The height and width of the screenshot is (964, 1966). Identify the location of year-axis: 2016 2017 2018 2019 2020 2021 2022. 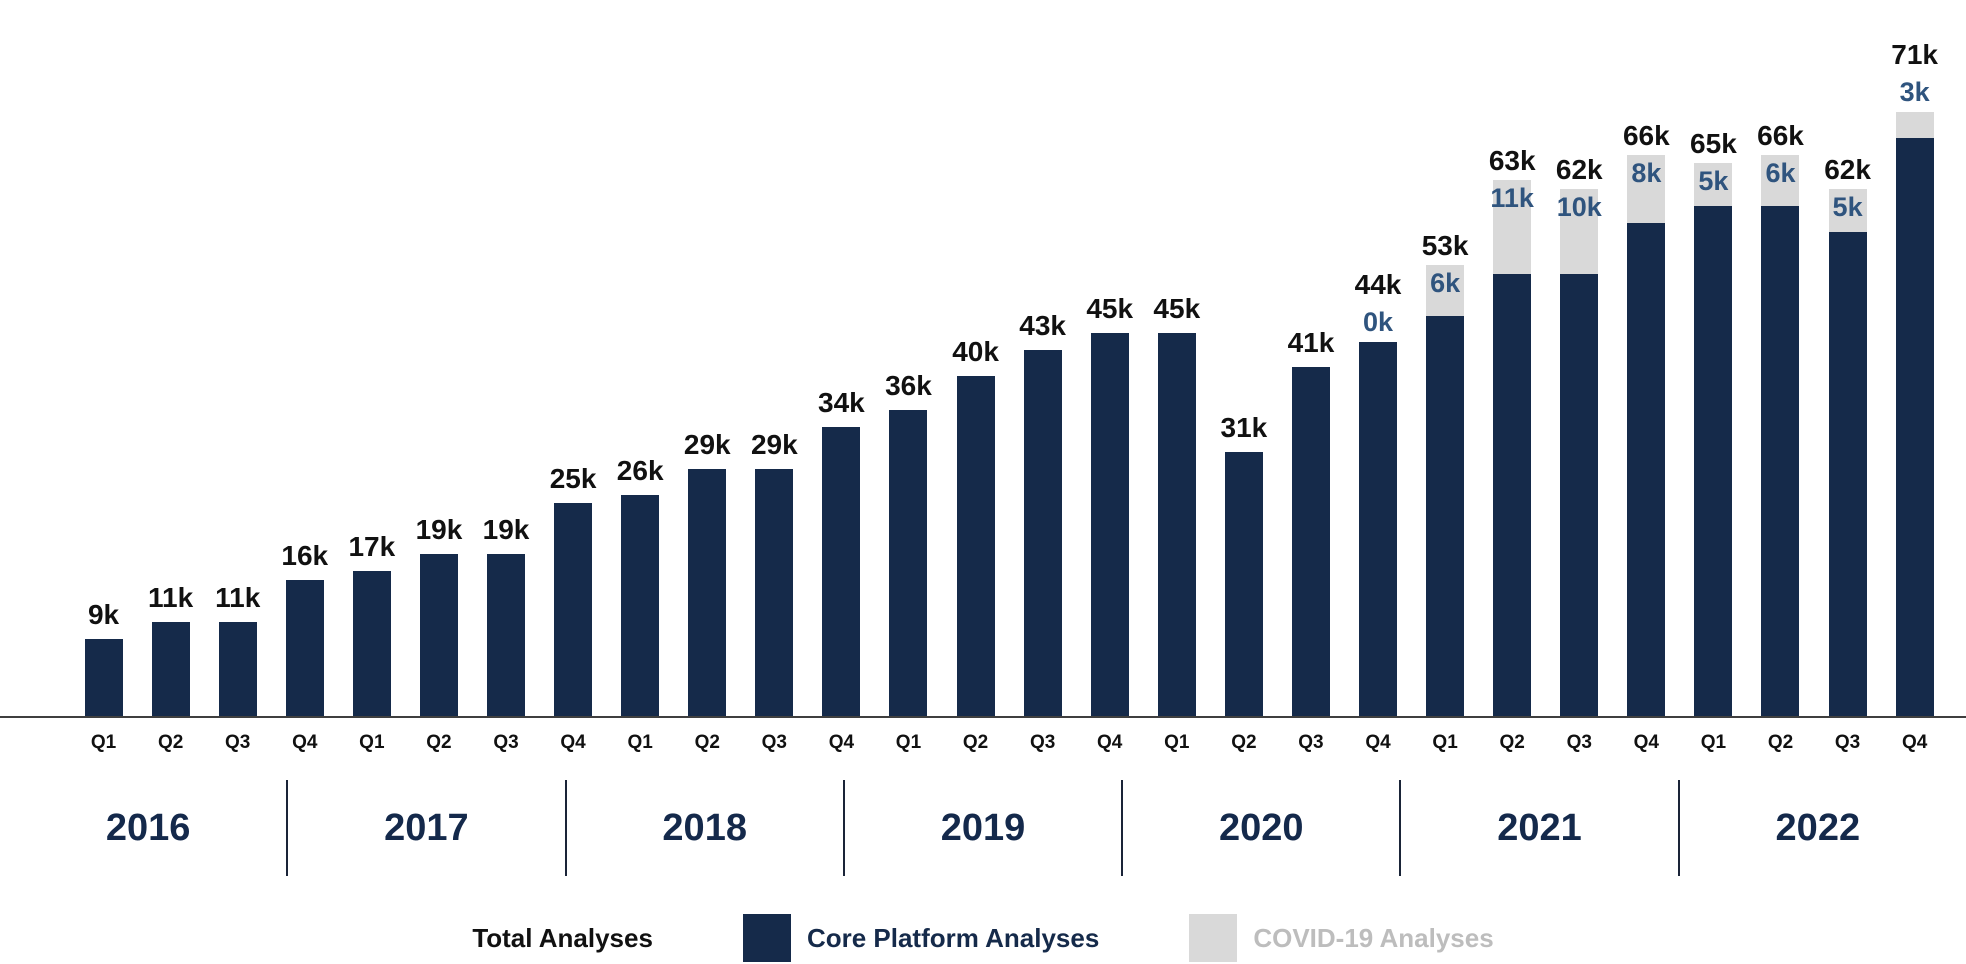
(983, 828).